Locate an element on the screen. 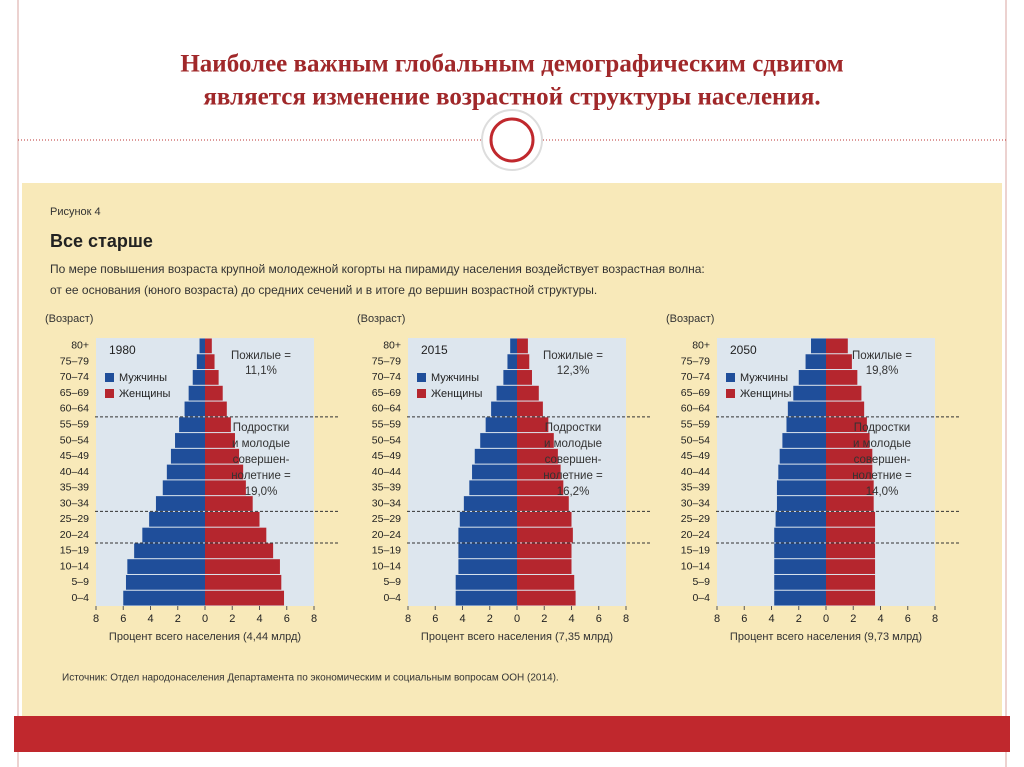  y-tick-label: 60–64 is located at coordinates (386, 409).